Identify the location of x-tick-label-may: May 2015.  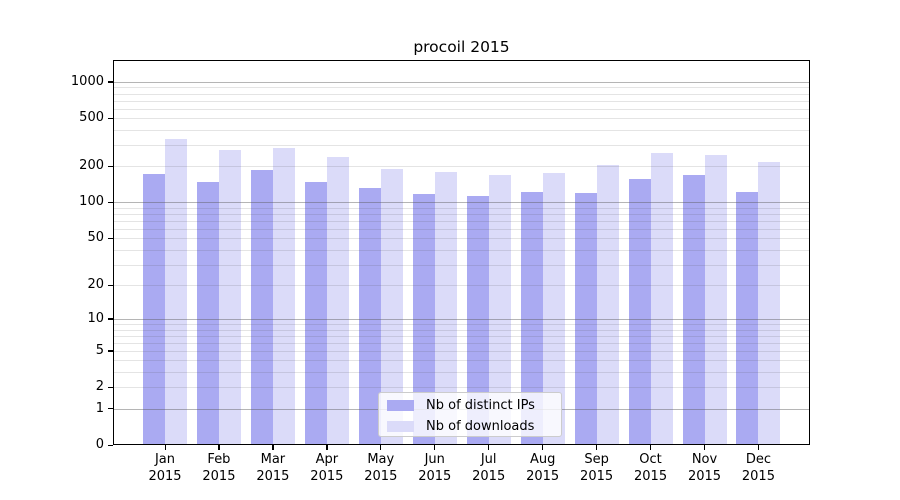
(381, 468).